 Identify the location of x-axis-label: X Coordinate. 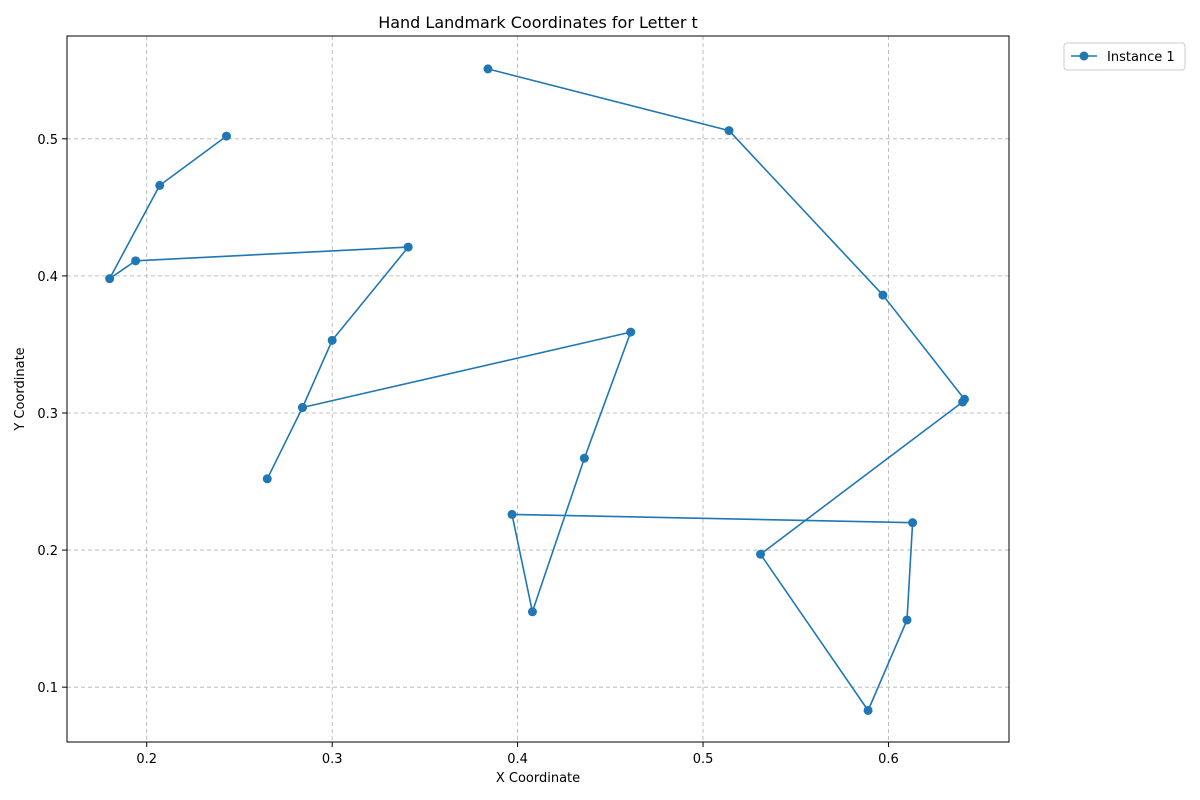
(538, 778).